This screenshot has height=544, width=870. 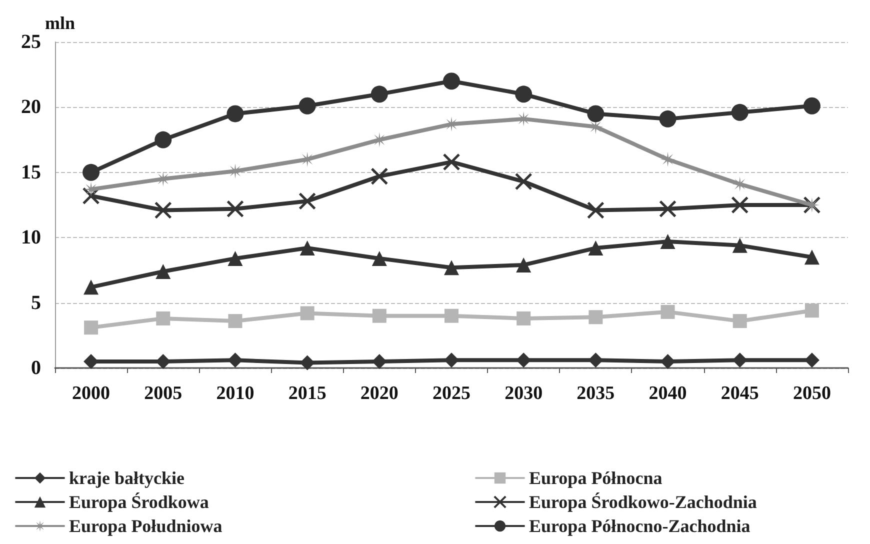 I want to click on y-axis-title: mln, so click(x=60, y=23).